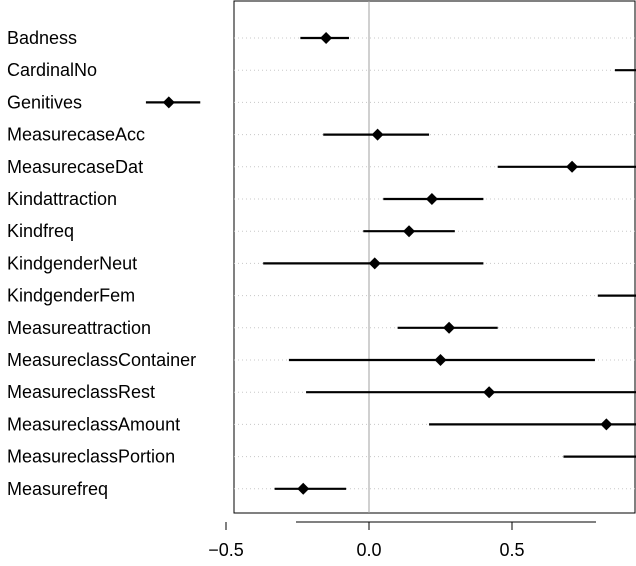  I want to click on category-label: KindgenderFem, so click(71, 296).